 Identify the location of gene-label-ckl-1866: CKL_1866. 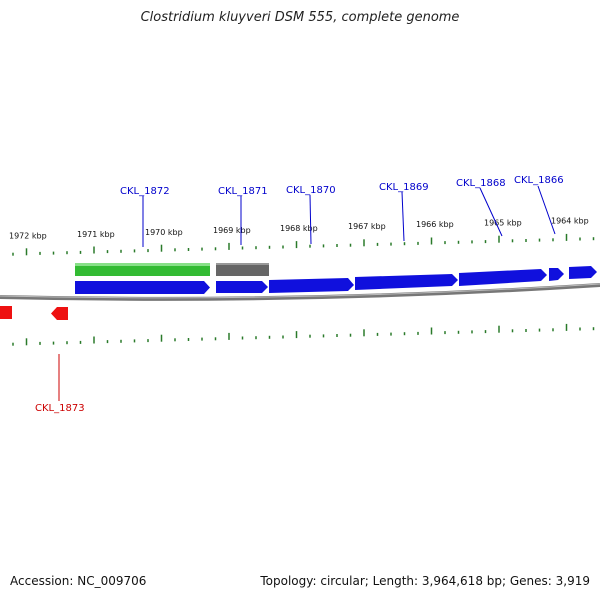
(539, 180).